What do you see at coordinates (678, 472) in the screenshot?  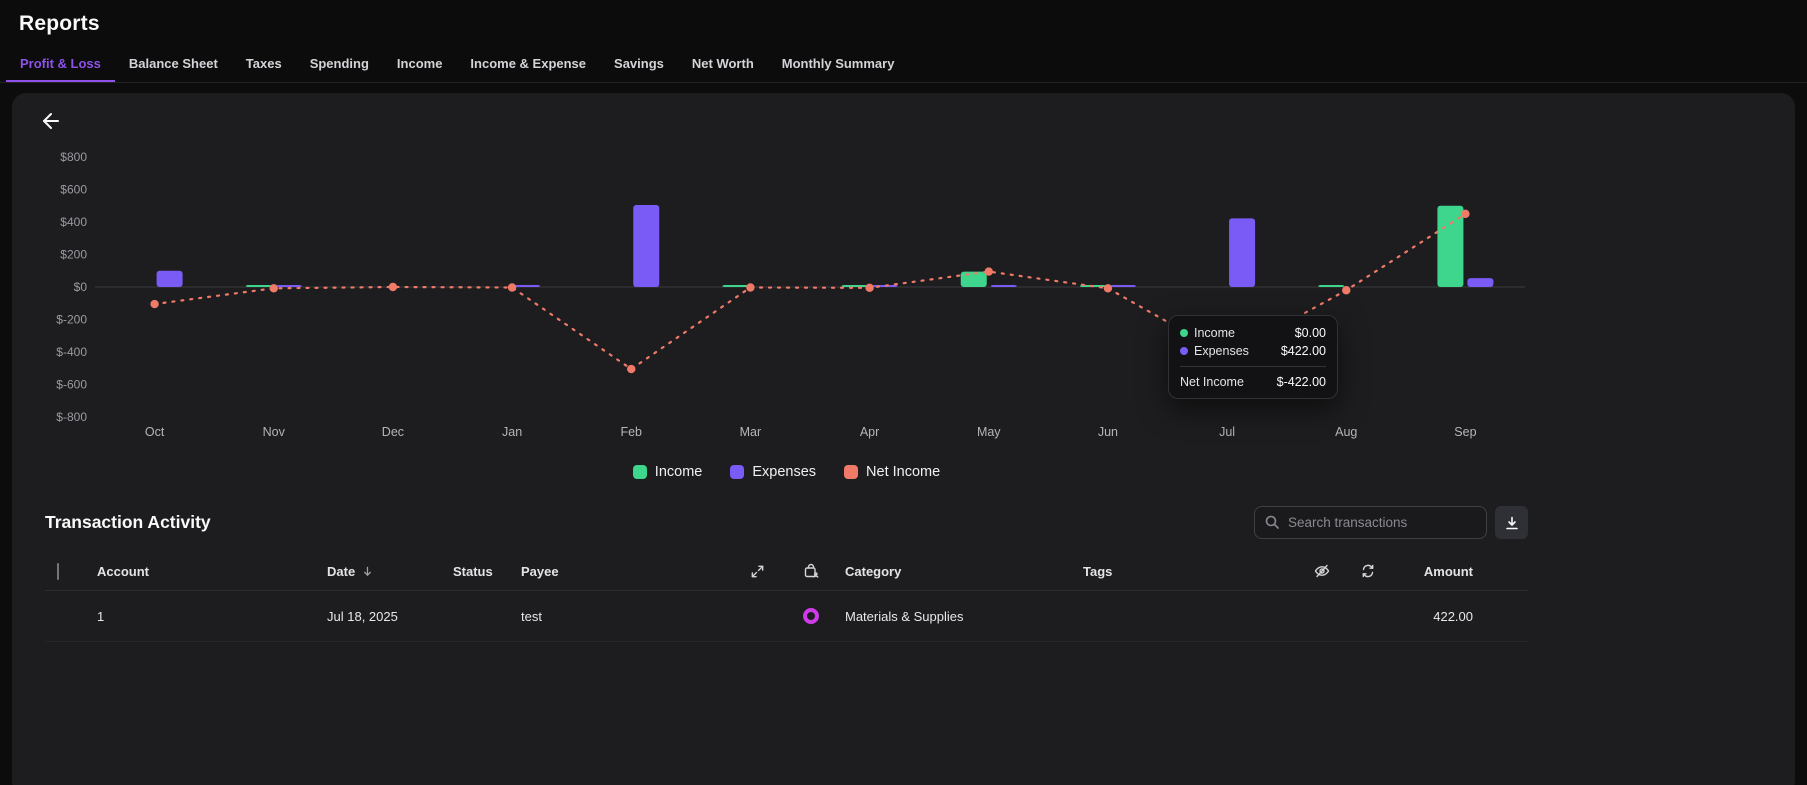 I see `legend-label: Income` at bounding box center [678, 472].